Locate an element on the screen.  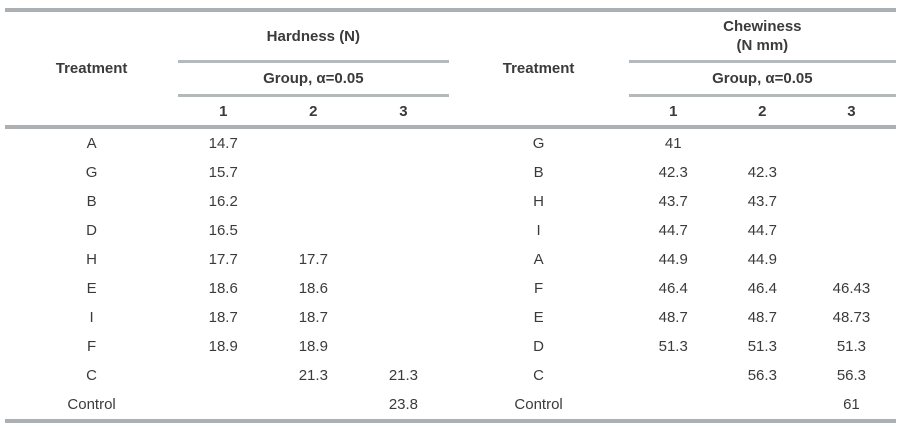
group3-value-cell: 21.3 is located at coordinates (403, 375).